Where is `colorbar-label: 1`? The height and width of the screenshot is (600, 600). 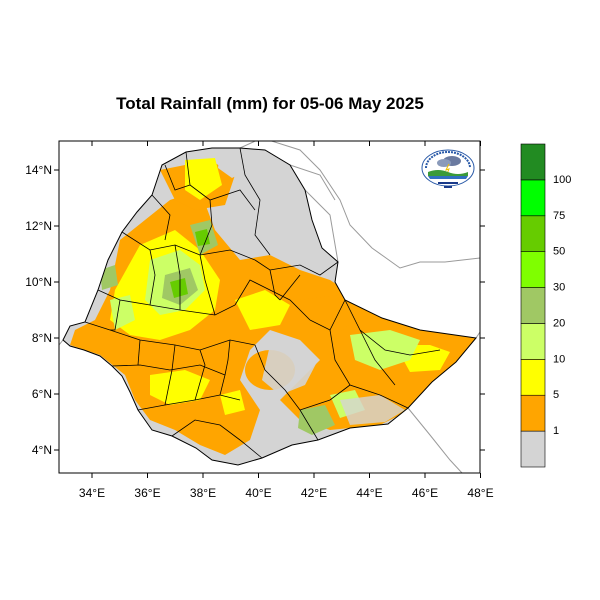
colorbar-label: 1 is located at coordinates (556, 431).